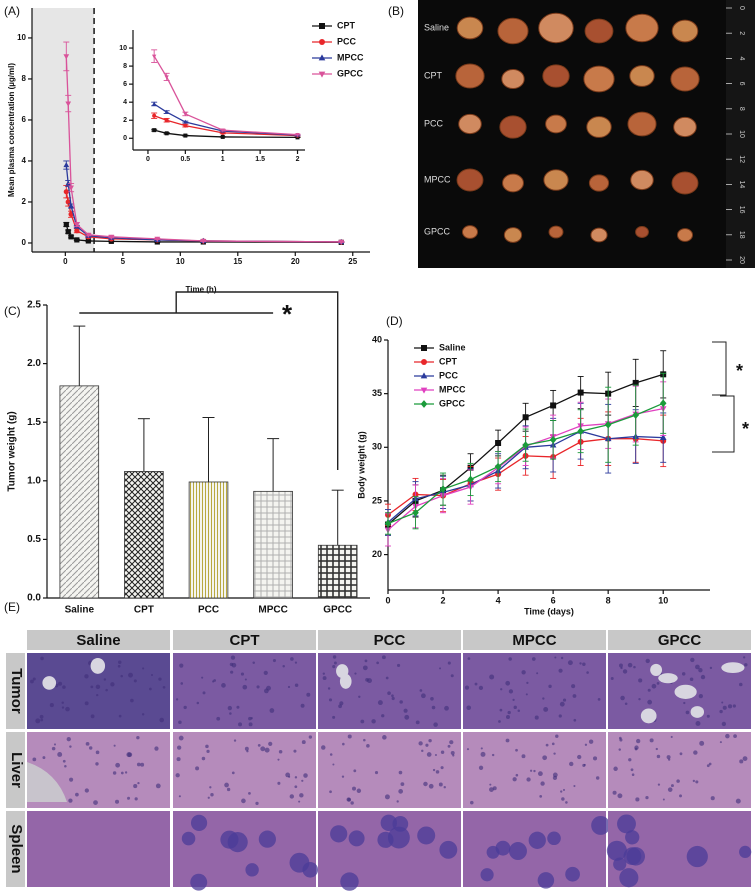  I want to click on column-header-bg, so click(244, 640).